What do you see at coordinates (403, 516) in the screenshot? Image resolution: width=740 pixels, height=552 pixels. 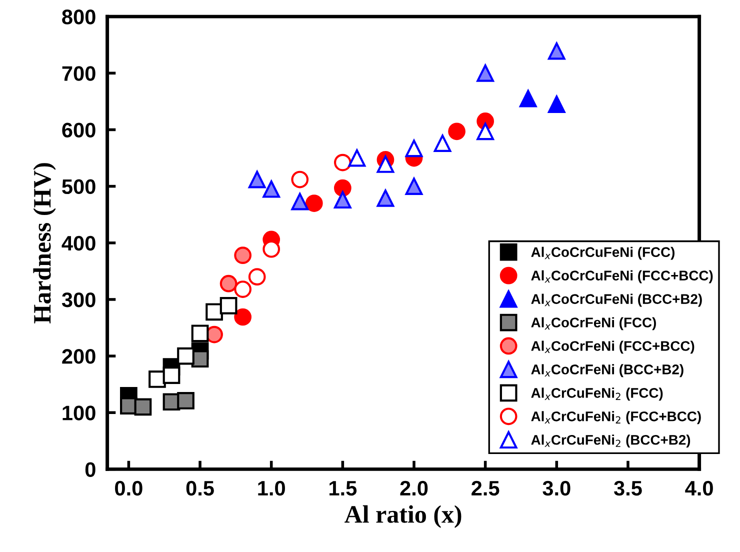 I see `x-axis-title: Al ratio (x)` at bounding box center [403, 516].